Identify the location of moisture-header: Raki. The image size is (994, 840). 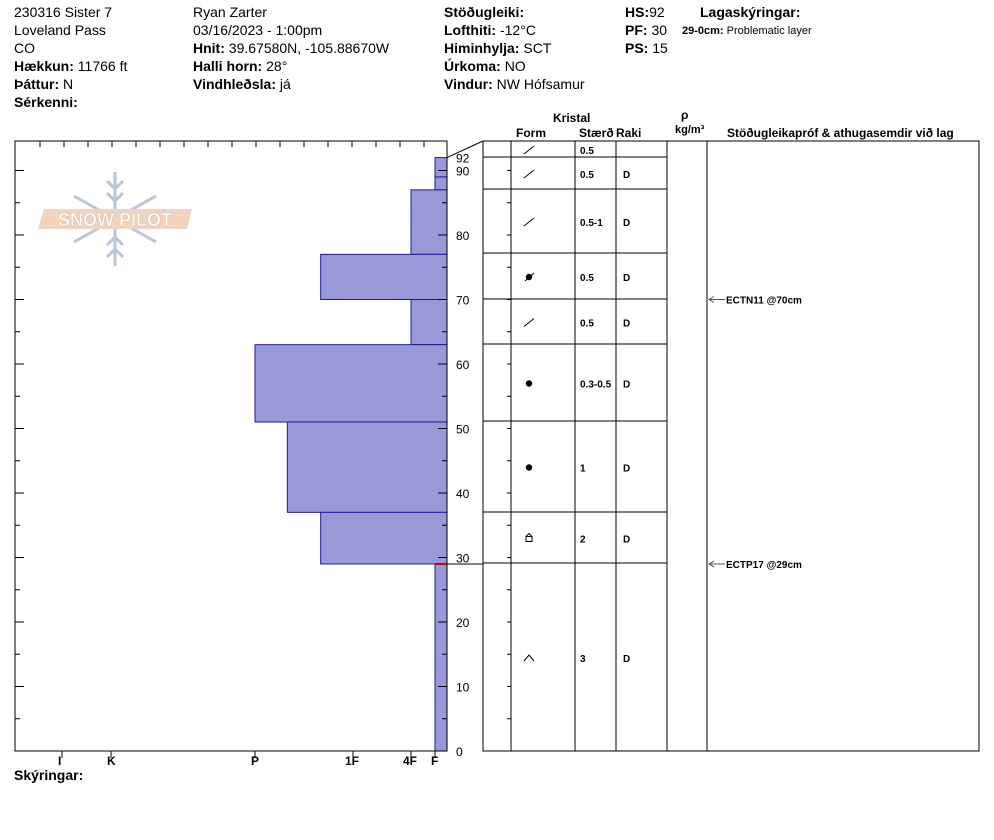
(629, 133).